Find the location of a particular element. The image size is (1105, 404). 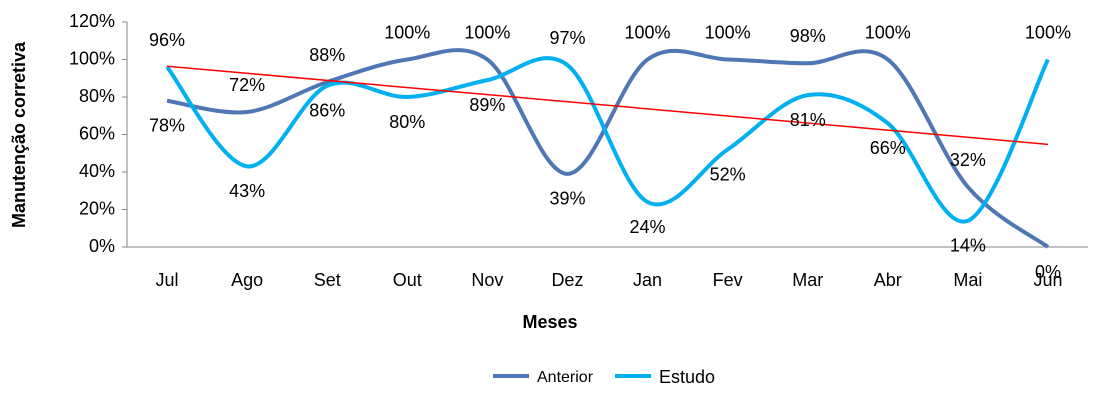

data-label: 72% is located at coordinates (247, 85).